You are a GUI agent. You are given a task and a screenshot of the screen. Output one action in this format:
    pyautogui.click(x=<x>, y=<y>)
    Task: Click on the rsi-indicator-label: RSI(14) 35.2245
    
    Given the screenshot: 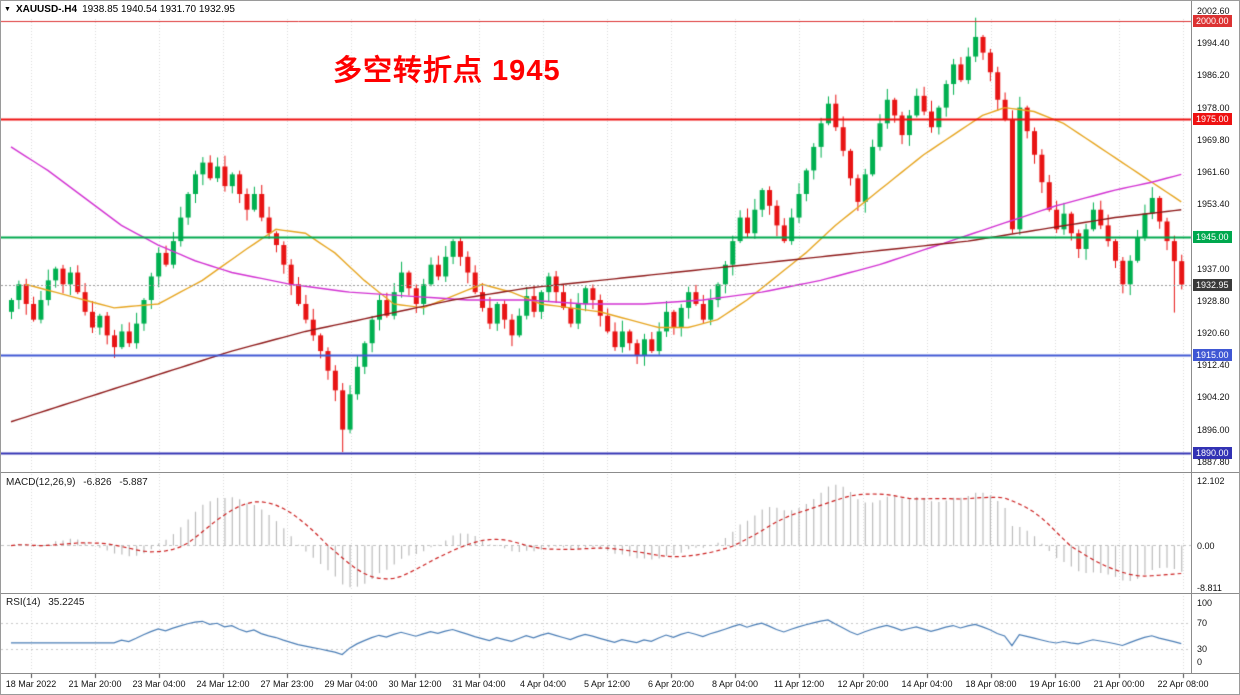 What is the action you would take?
    pyautogui.click(x=47, y=602)
    